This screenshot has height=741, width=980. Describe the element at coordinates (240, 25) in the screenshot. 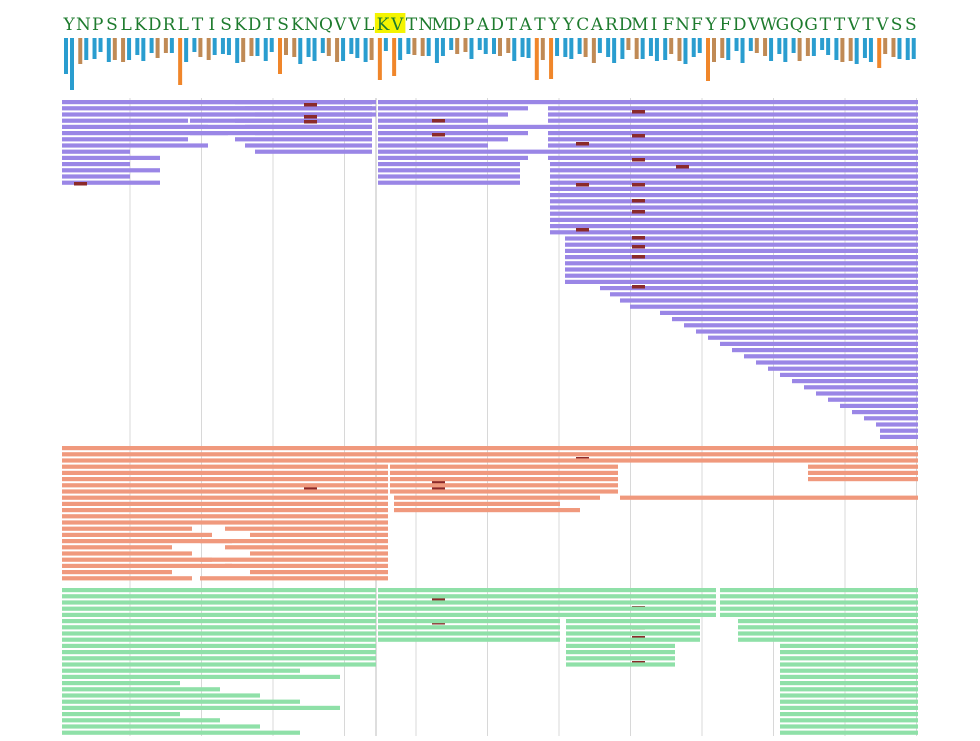

I see `residue-letter: K` at that location.